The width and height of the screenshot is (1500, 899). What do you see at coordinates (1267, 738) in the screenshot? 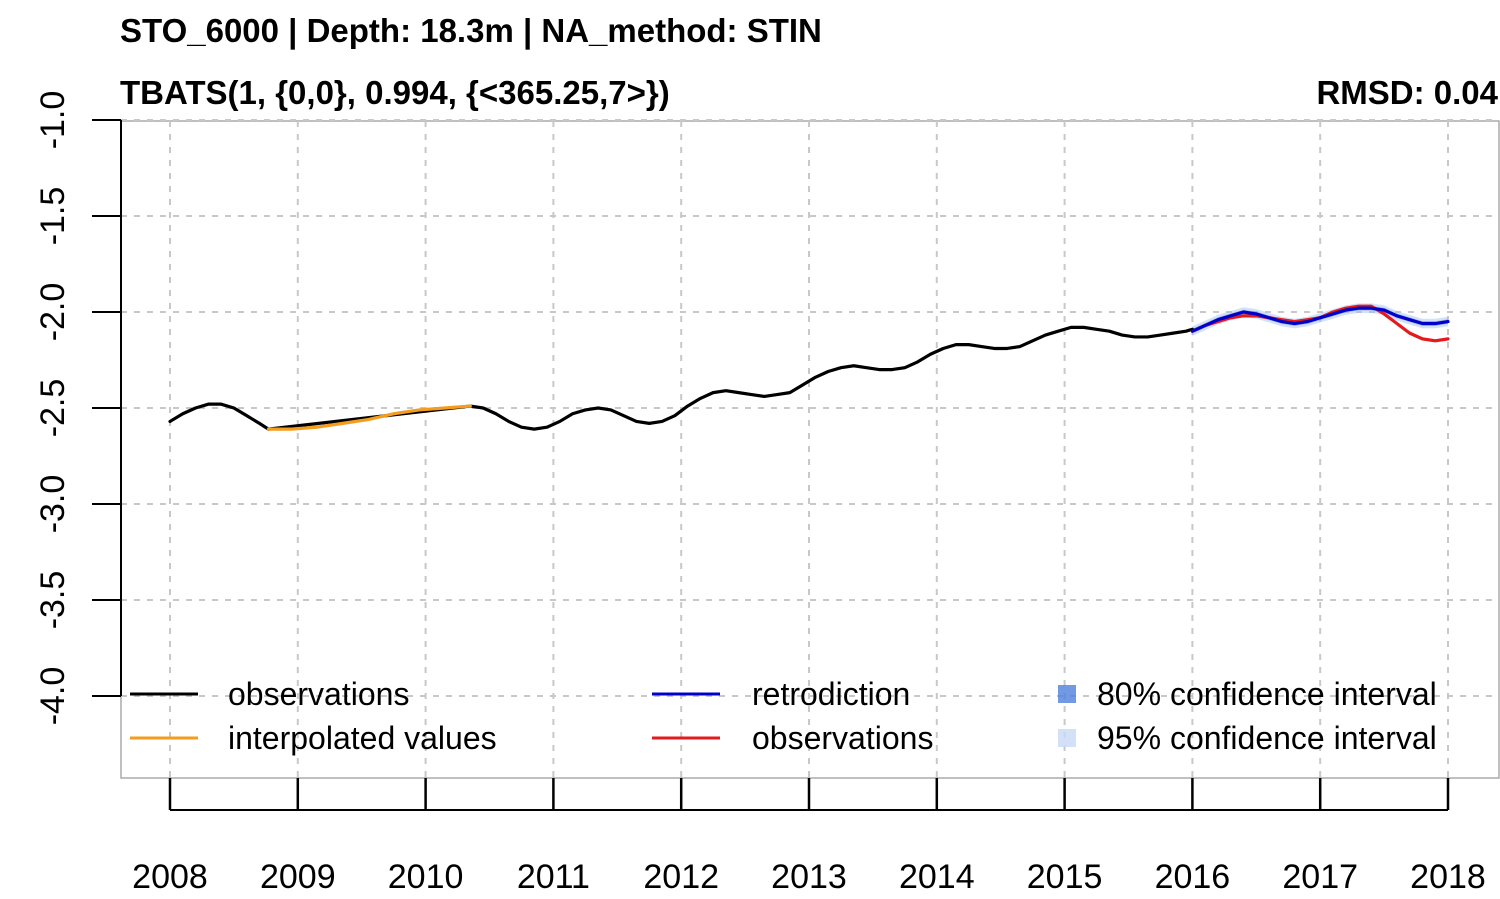
I see `legend-label: 95% confidence interval` at bounding box center [1267, 738].